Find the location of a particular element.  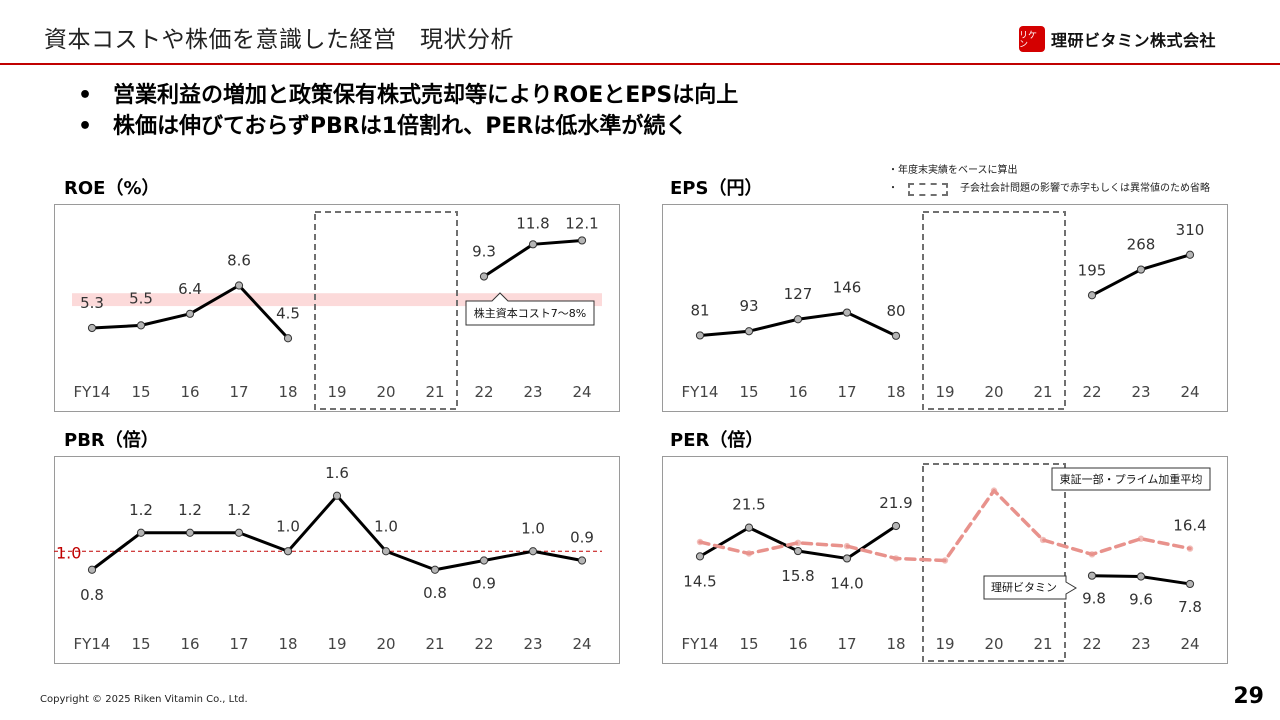

bullet-item: 営業利益の増加と政策保有株式売却等によりROEとEPSは向上 is located at coordinates (408, 95).